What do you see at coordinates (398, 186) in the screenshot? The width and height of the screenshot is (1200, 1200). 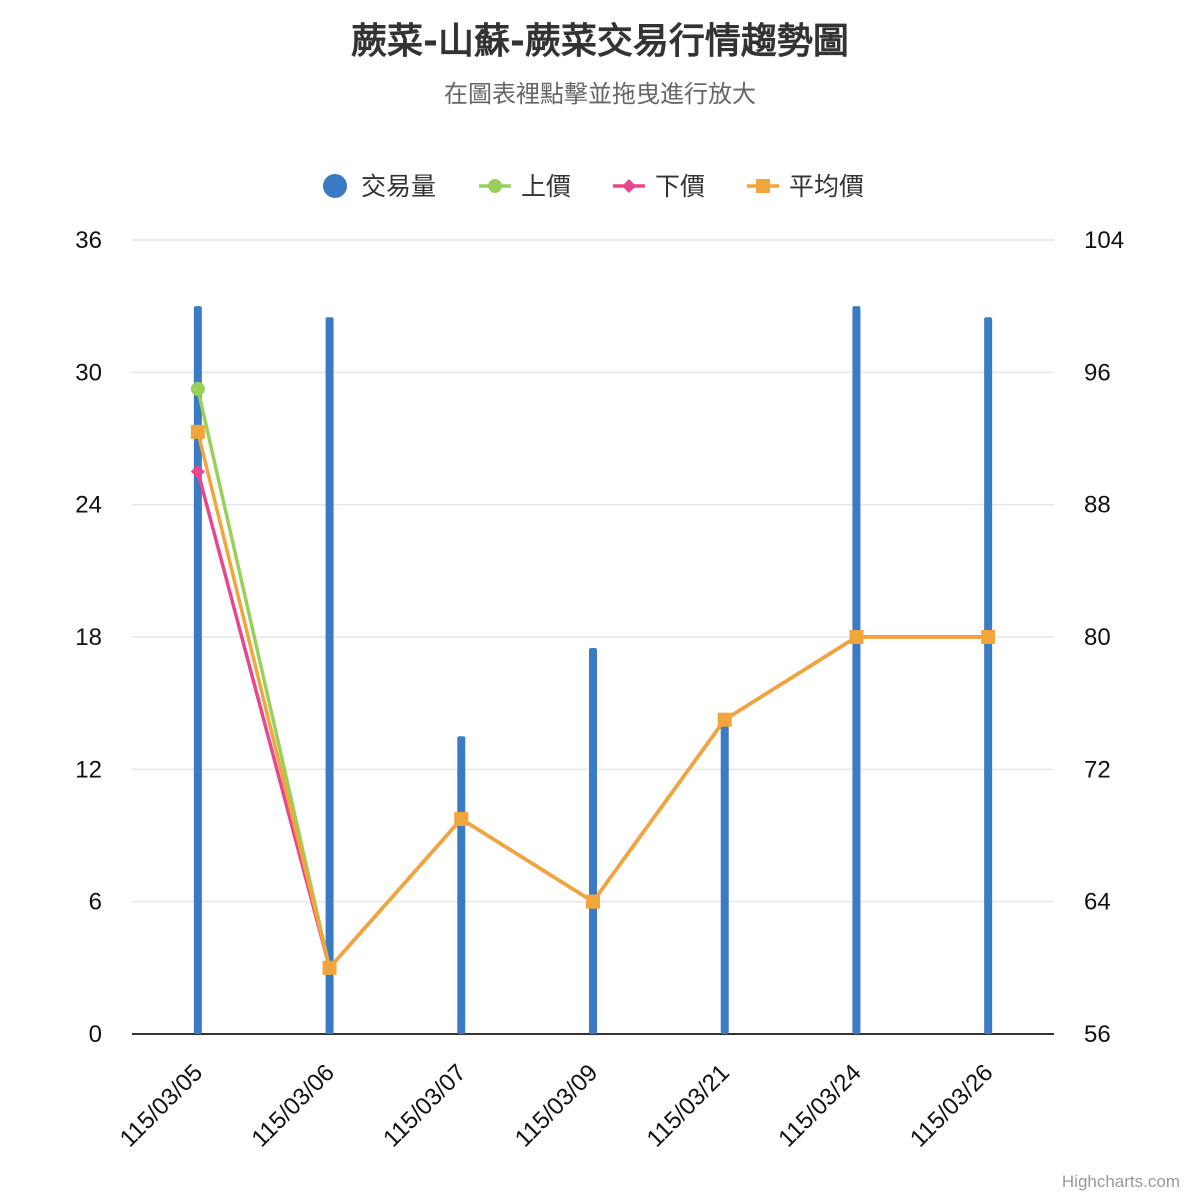 I see `legend-label: 交易量` at bounding box center [398, 186].